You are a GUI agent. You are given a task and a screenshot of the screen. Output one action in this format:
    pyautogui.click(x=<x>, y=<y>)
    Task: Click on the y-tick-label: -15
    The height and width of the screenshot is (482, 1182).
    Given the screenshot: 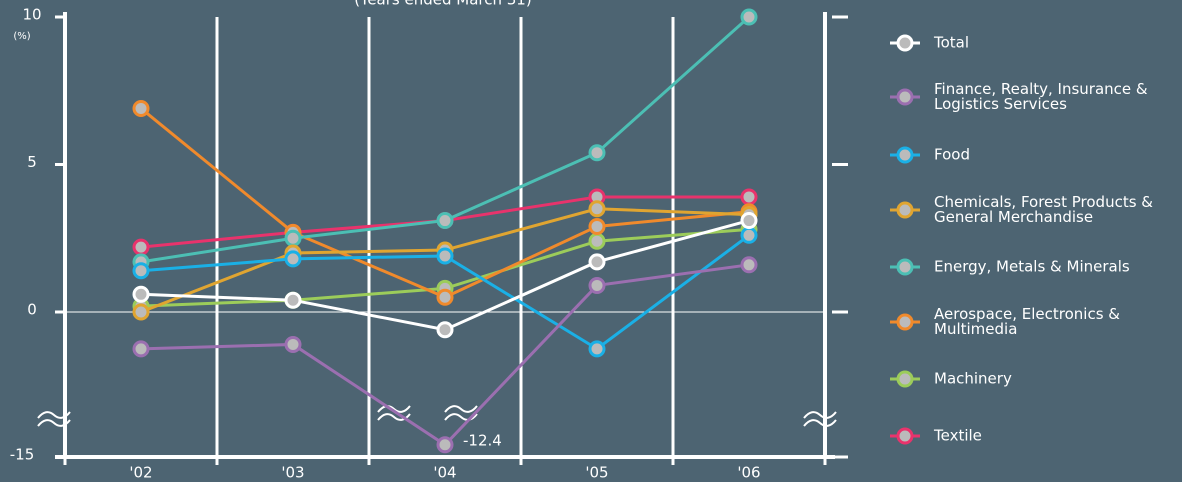 What is the action you would take?
    pyautogui.click(x=22, y=455)
    